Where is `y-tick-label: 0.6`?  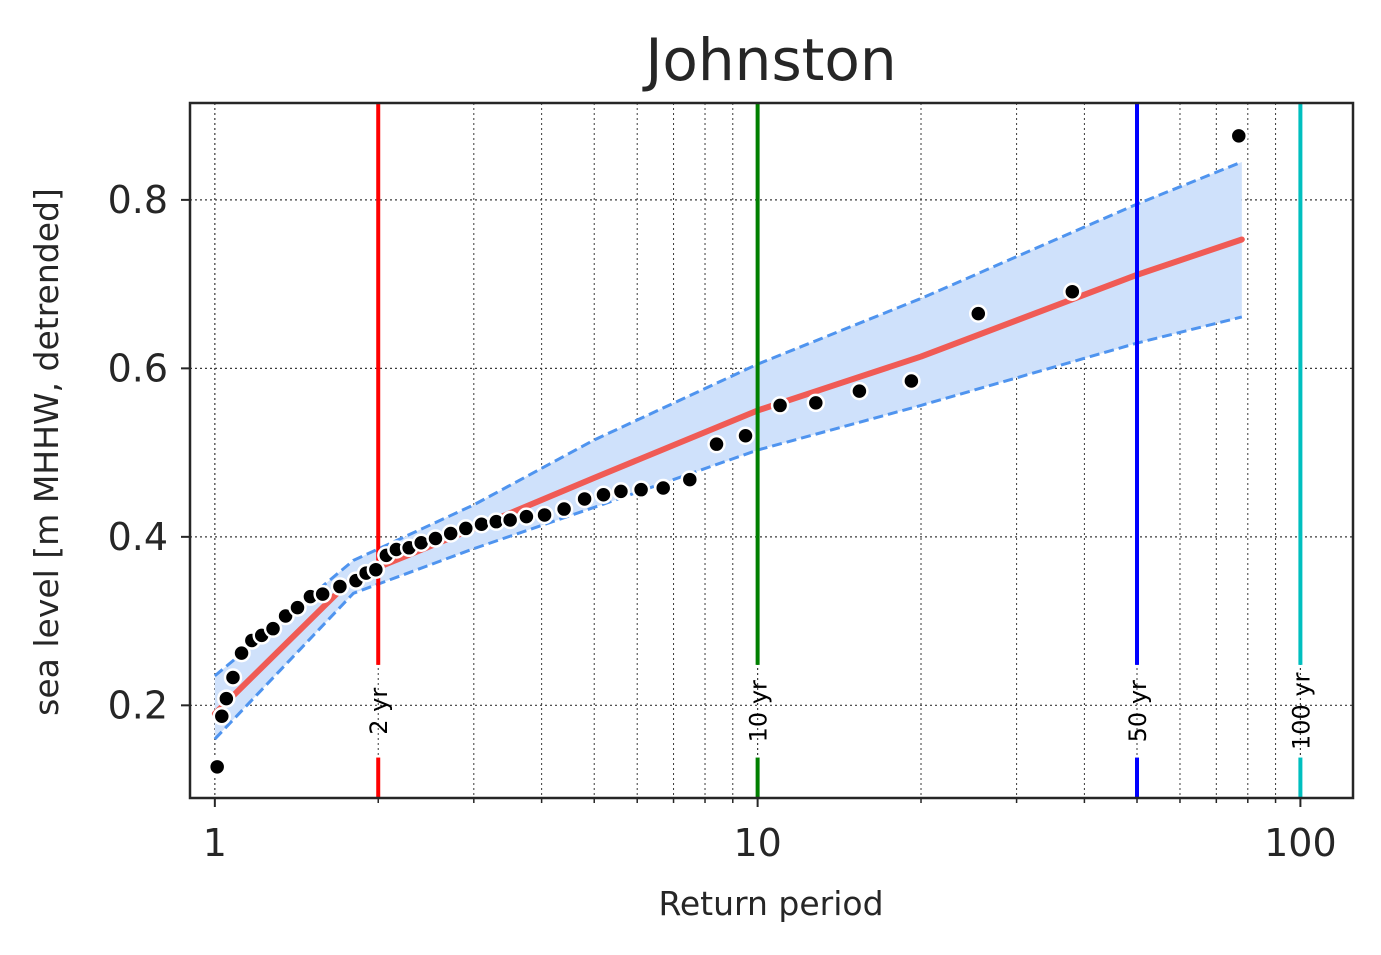 y-tick-label: 0.6 is located at coordinates (138, 368).